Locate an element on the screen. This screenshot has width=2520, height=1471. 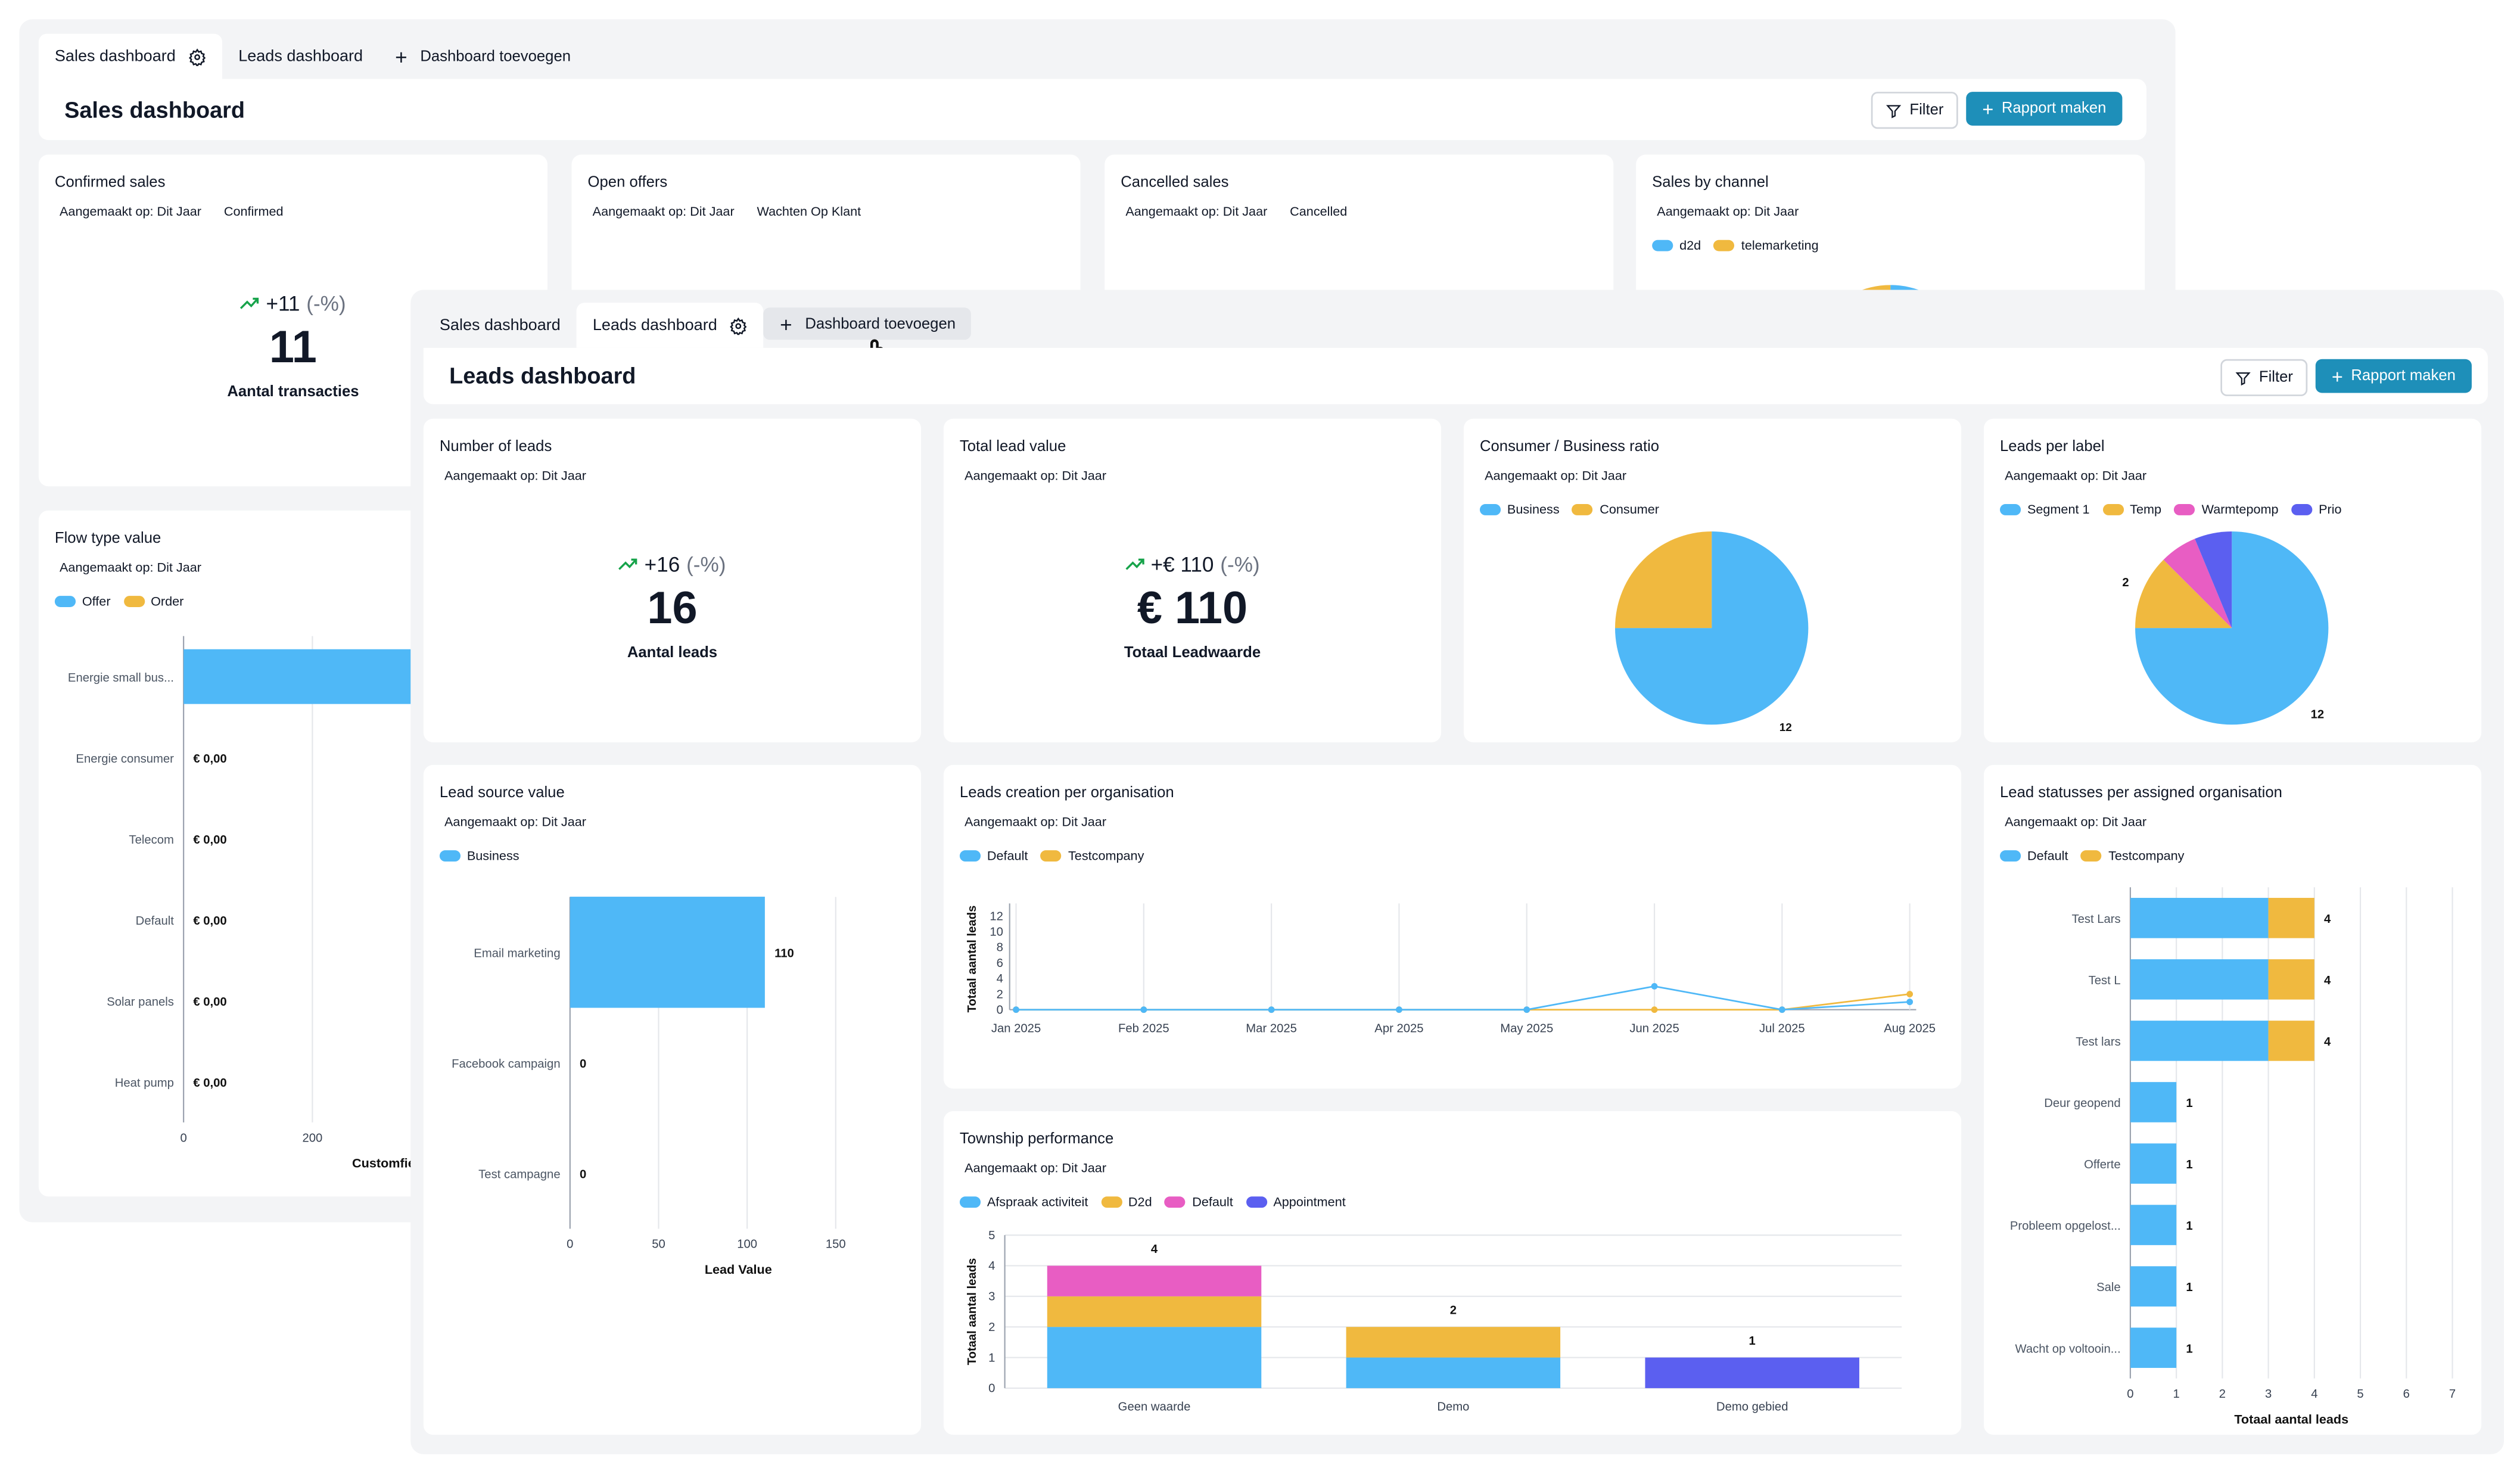
legend-label: Consumer is located at coordinates (1630, 509).